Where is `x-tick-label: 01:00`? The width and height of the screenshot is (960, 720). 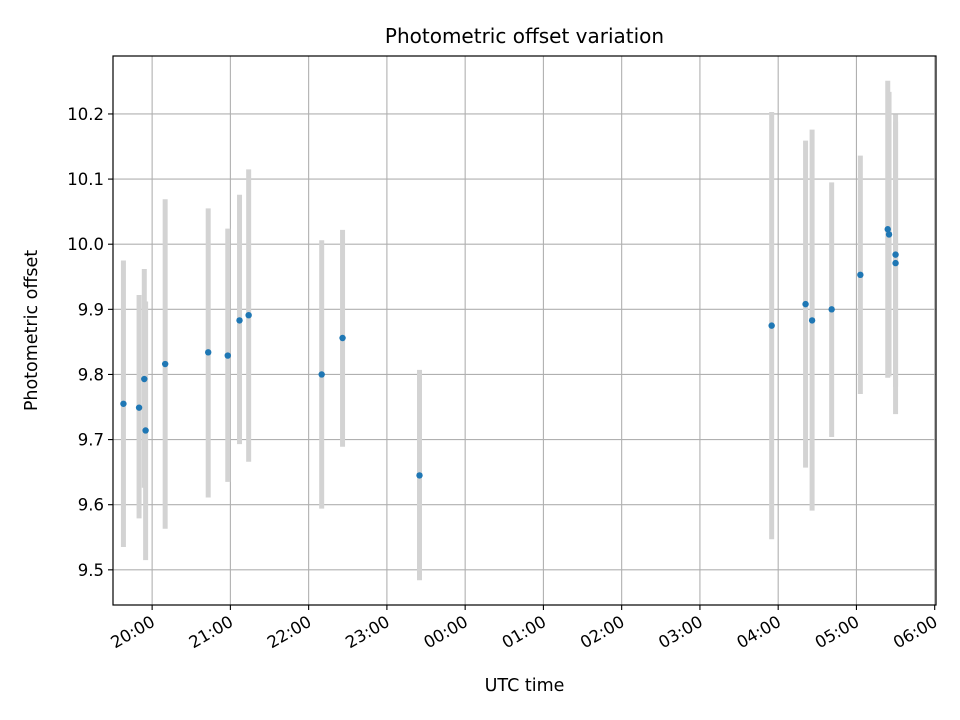 x-tick-label: 01:00 is located at coordinates (524, 632).